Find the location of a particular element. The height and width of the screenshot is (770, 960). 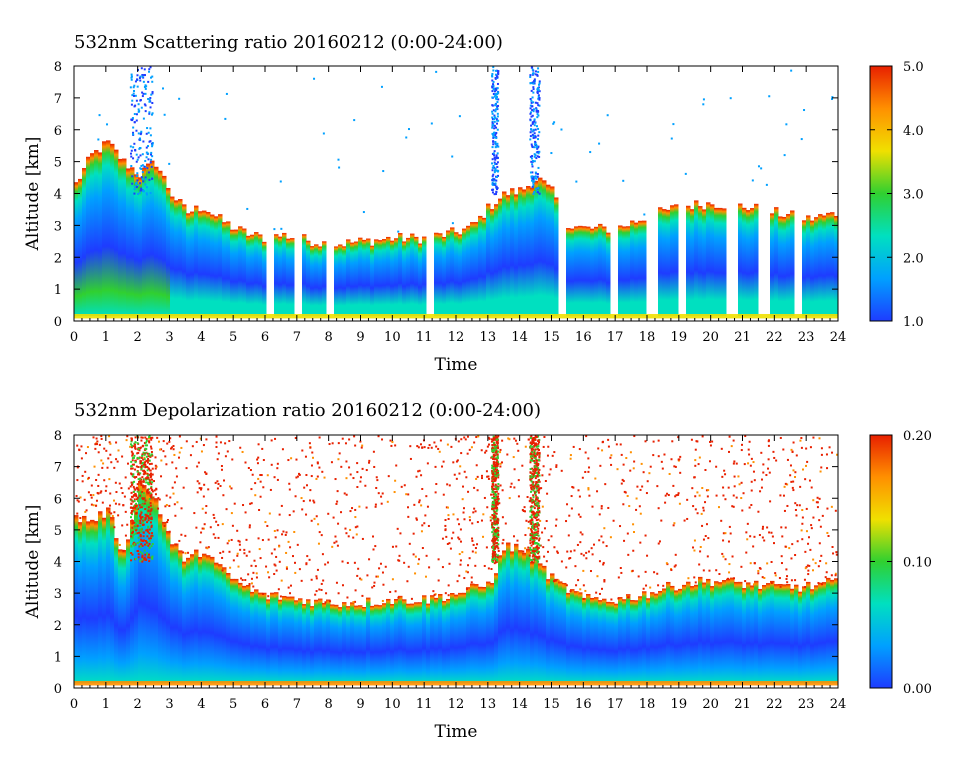

colorbar-tick-label: 0.10 is located at coordinates (917, 563).